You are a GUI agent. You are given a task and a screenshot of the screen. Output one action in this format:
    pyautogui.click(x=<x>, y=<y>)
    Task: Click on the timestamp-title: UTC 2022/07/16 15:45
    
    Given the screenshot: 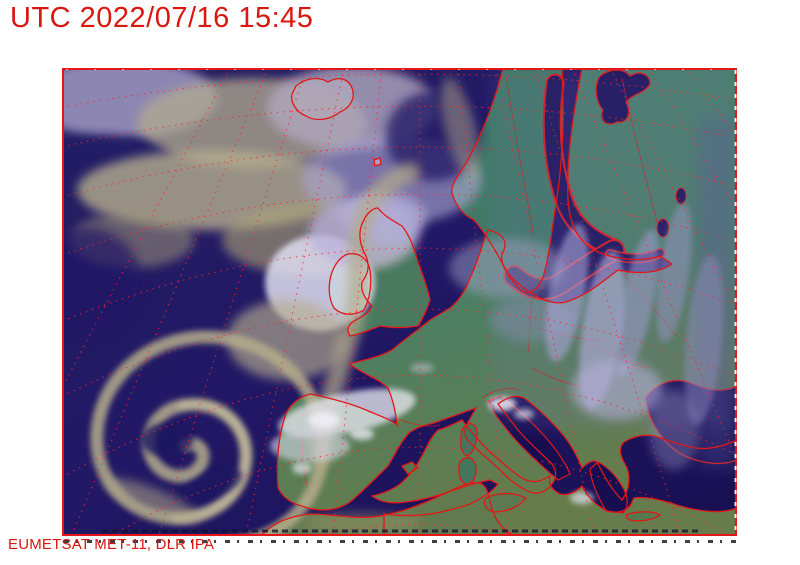 What is the action you would take?
    pyautogui.click(x=162, y=18)
    